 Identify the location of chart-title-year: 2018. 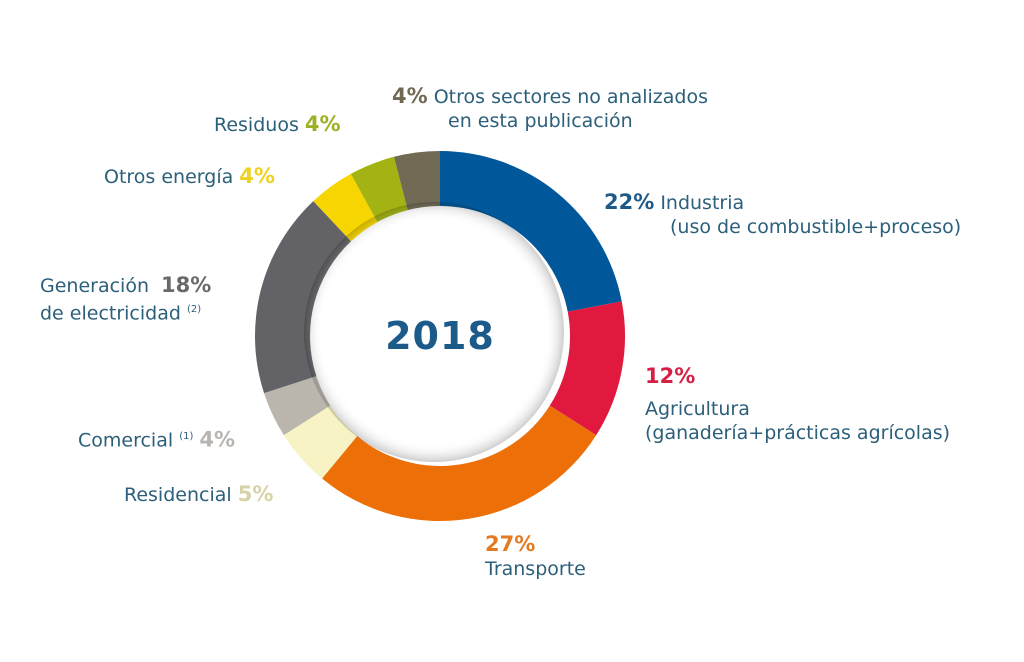
(440, 336).